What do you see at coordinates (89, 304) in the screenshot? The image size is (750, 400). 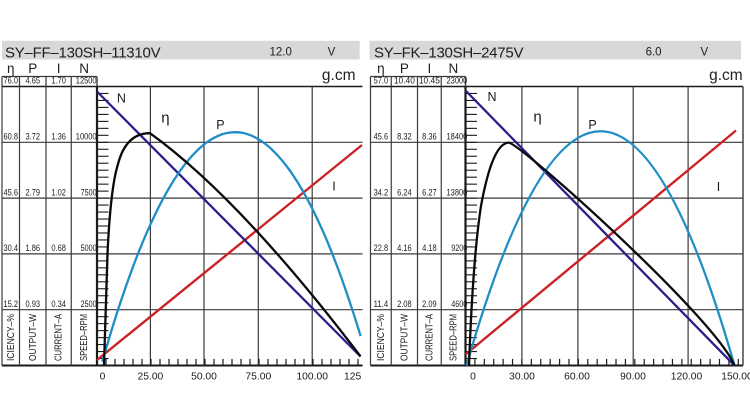 I see `svg-text: 2500` at bounding box center [89, 304].